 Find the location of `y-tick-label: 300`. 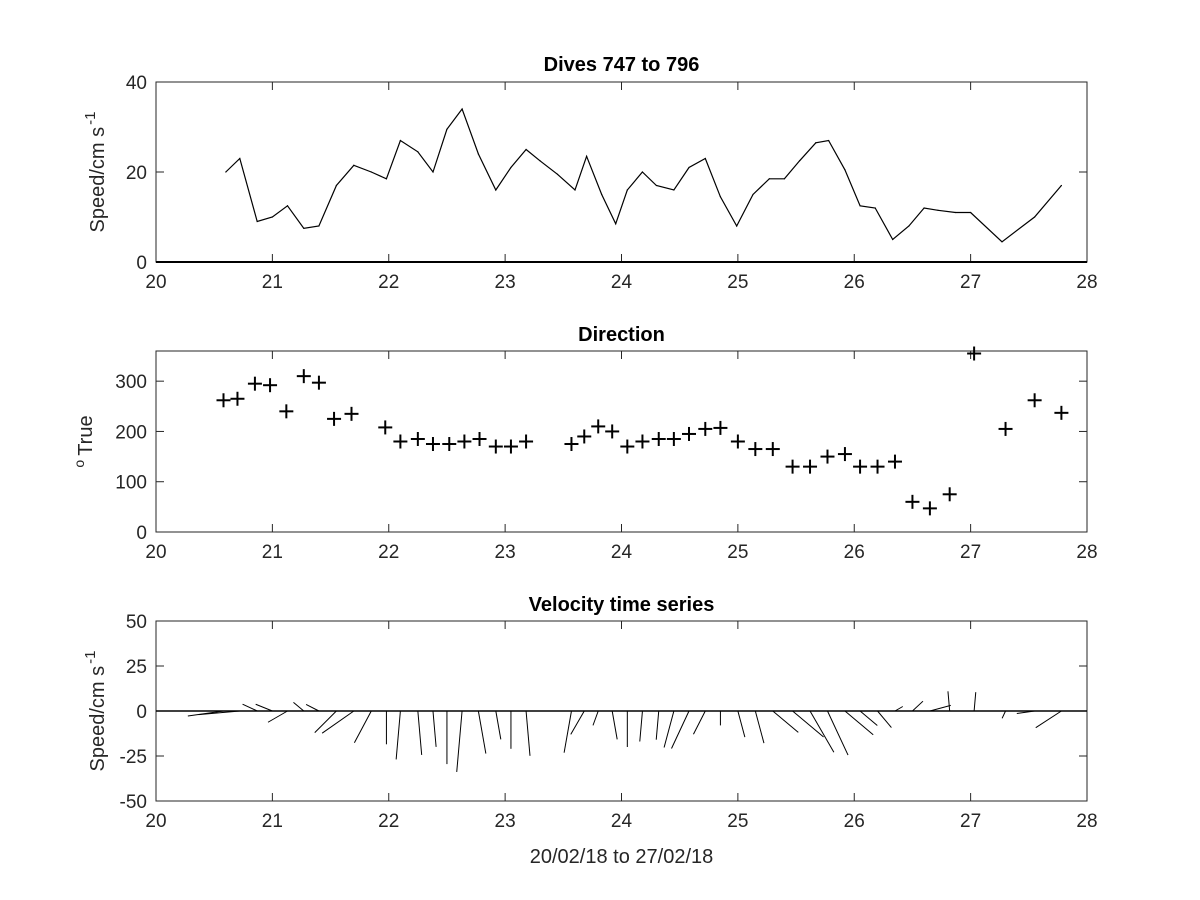

y-tick-label: 300 is located at coordinates (131, 382).